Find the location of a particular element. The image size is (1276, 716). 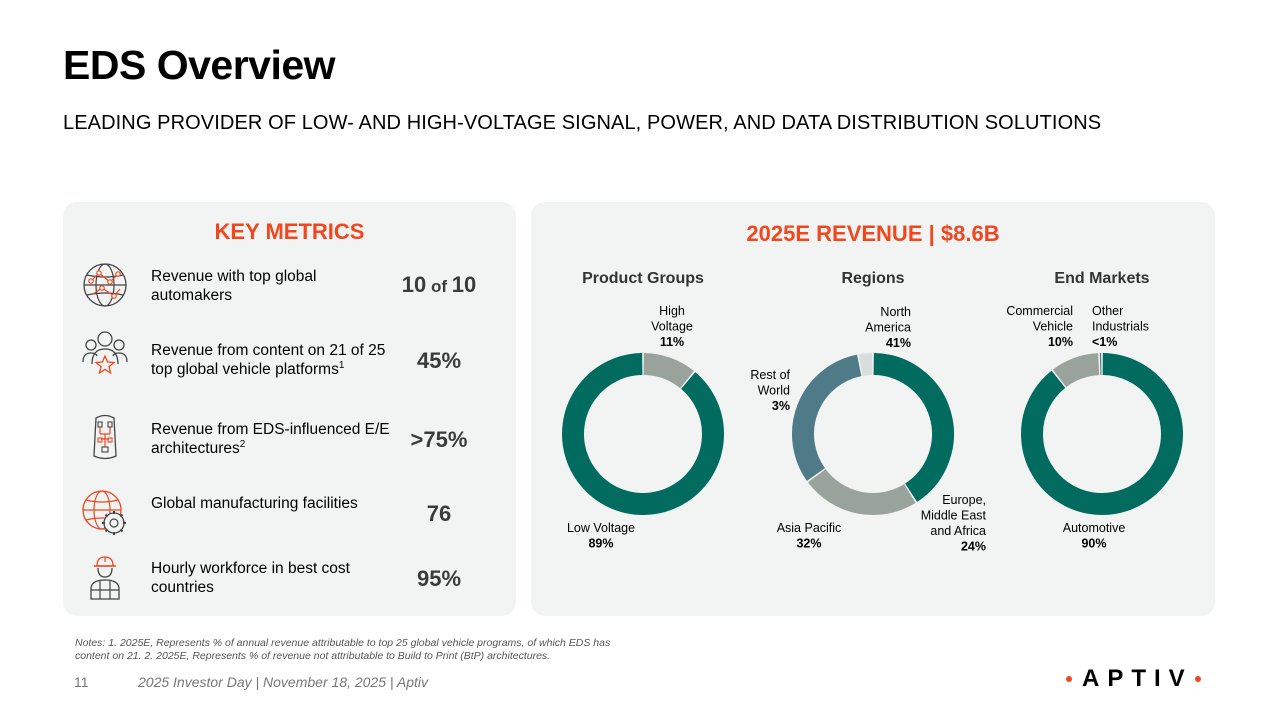

metric-value-platforms: 45% is located at coordinates (439, 360).